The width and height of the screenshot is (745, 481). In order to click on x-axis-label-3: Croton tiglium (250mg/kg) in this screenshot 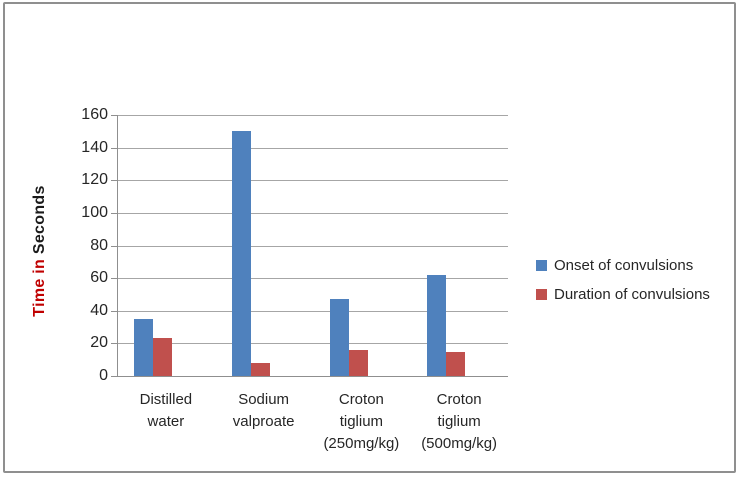, I will do `click(361, 421)`.